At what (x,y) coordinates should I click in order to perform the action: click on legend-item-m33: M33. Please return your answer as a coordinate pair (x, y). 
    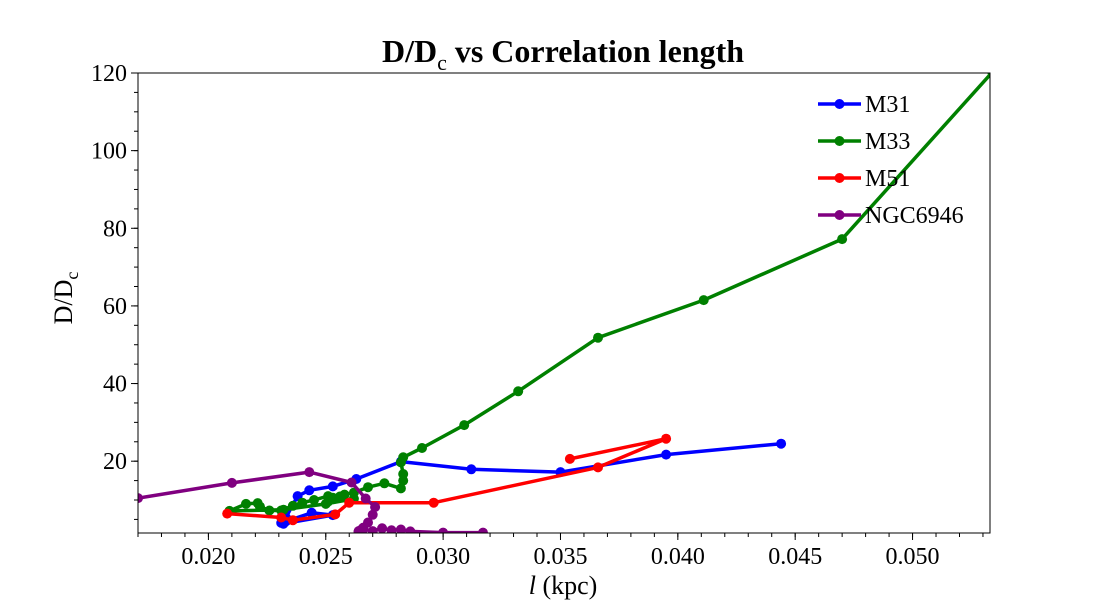
    Looking at the image, I should click on (864, 142).